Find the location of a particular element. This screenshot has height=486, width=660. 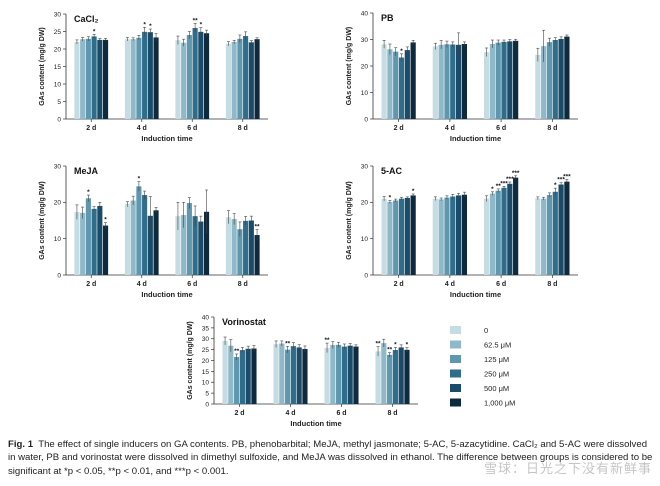

panel-title: CaCl₂ is located at coordinates (86, 19).